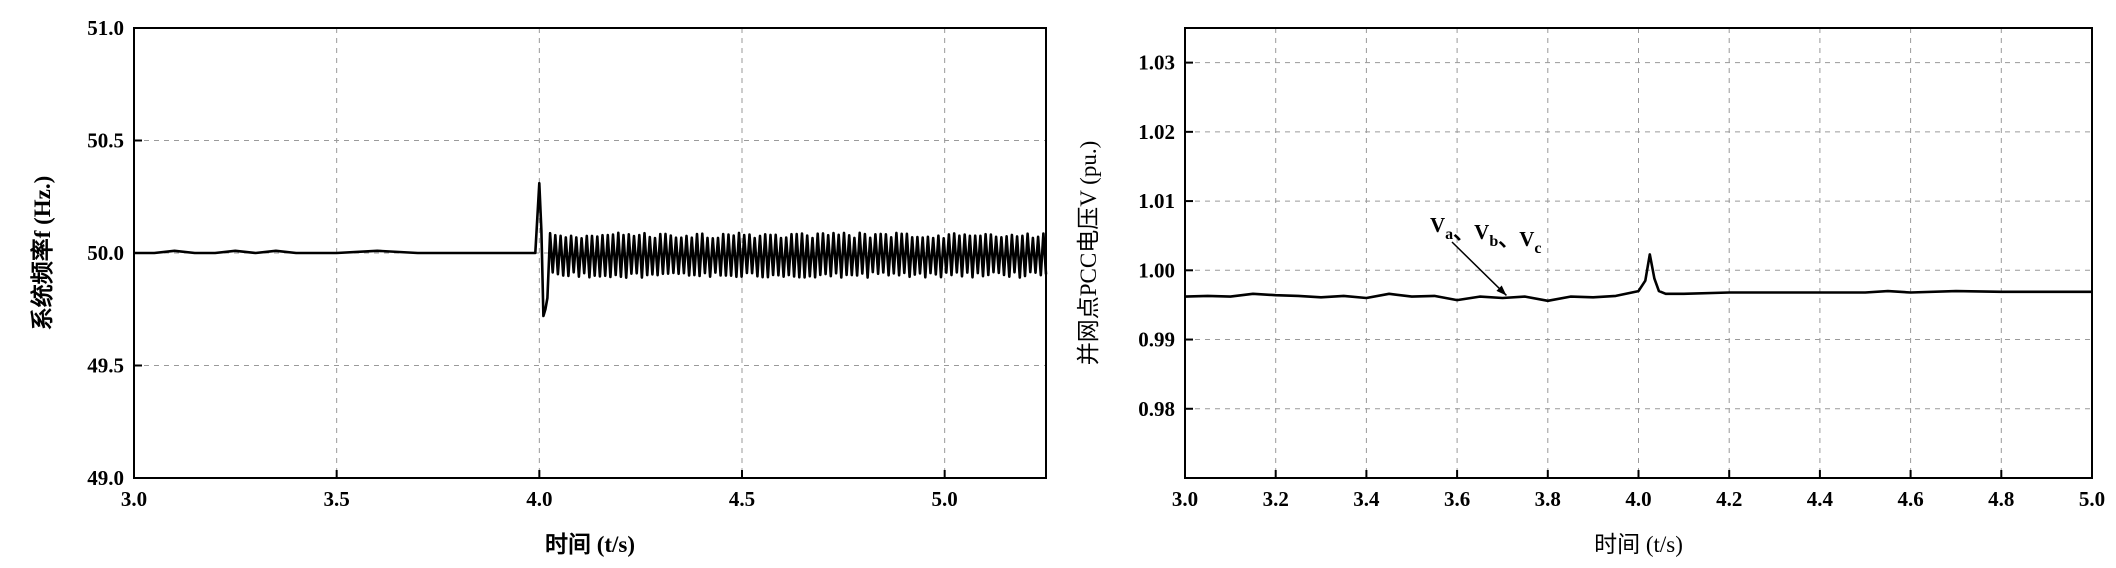 The width and height of the screenshot is (2116, 568). Describe the element at coordinates (1156, 409) in the screenshot. I see `y-tick-label: 0.98` at that location.